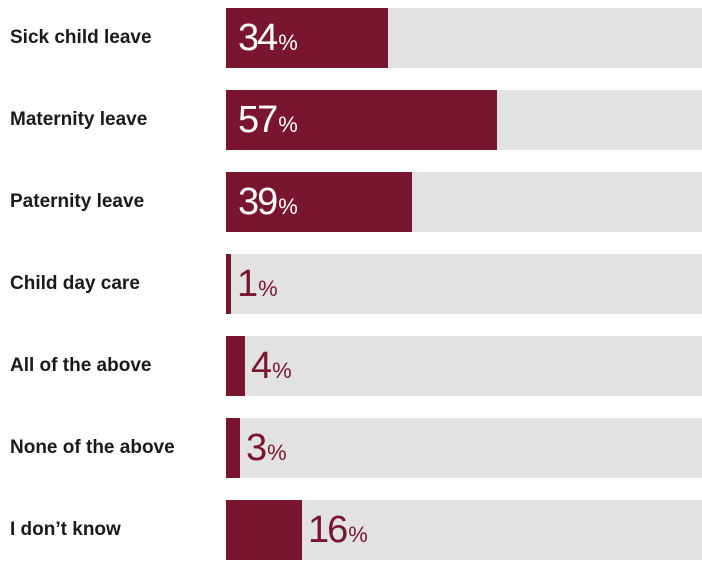 This screenshot has width=702, height=568. I want to click on category-label: Sick child leave, so click(81, 37).